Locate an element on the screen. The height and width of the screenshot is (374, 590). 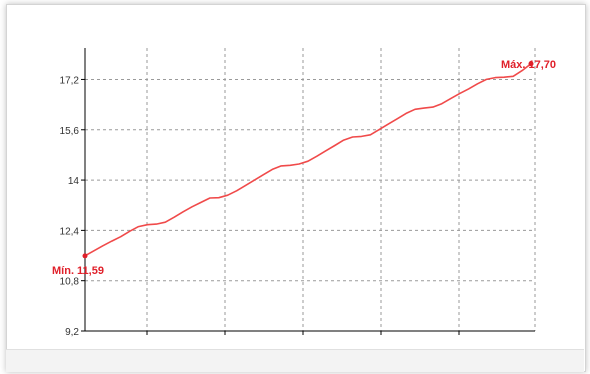
min-annotation: Mín. 11,59 is located at coordinates (78, 271).